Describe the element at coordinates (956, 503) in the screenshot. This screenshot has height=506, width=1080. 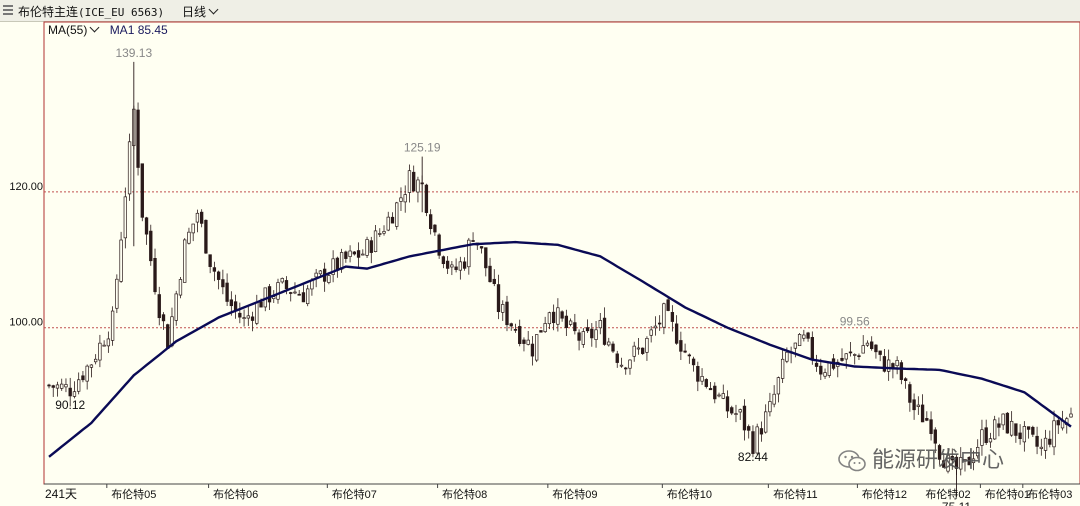
I see `extreme-label: 75.11` at that location.